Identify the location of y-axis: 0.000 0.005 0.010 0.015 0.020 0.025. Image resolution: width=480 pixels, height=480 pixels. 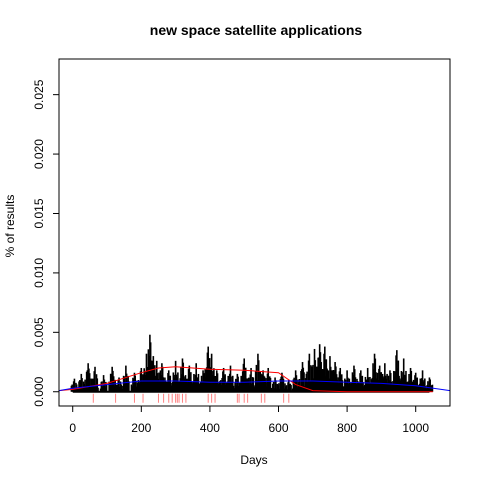
(45, 243).